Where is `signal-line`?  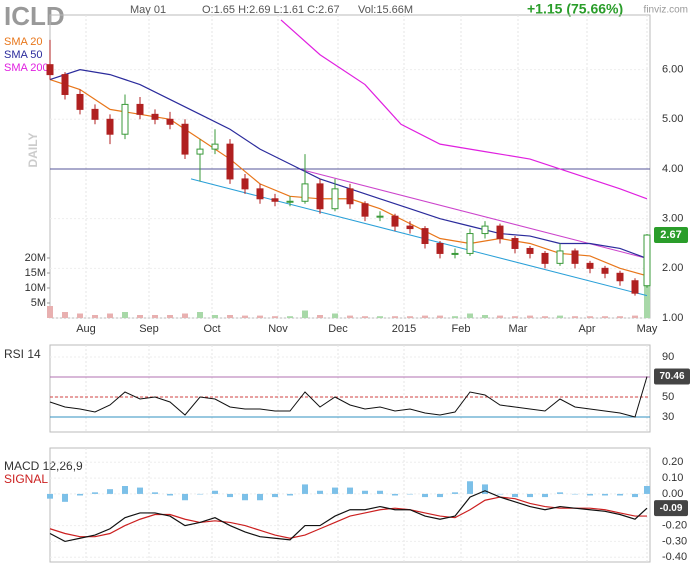 signal-line is located at coordinates (348, 517).